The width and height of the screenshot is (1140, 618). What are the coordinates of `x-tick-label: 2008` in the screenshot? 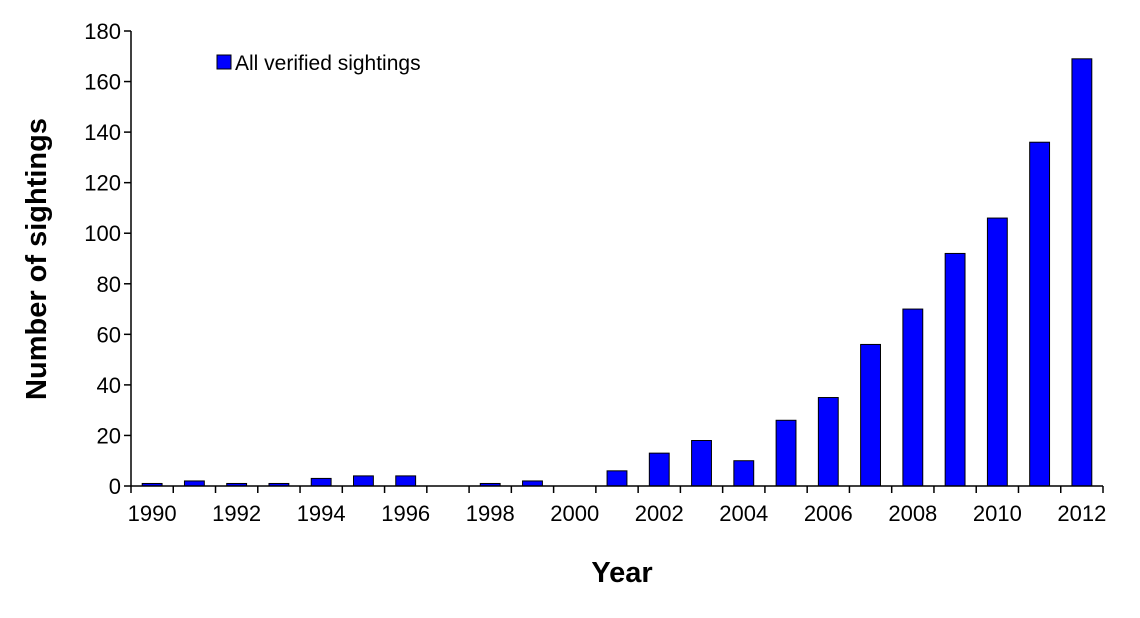 It's located at (912, 513).